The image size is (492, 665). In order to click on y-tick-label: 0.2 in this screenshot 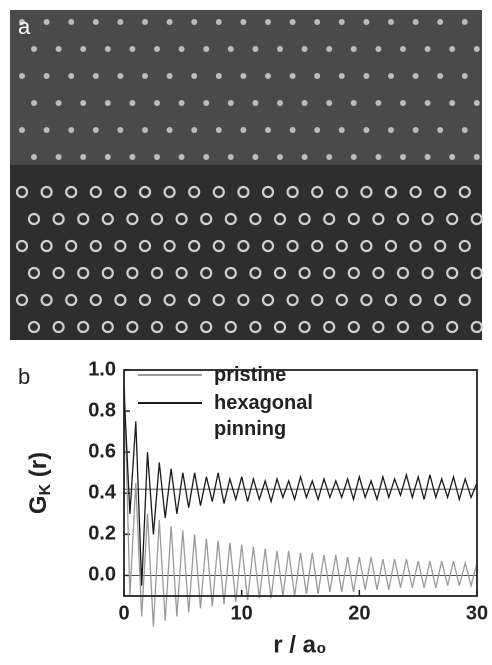, I will do `click(102, 534)`.